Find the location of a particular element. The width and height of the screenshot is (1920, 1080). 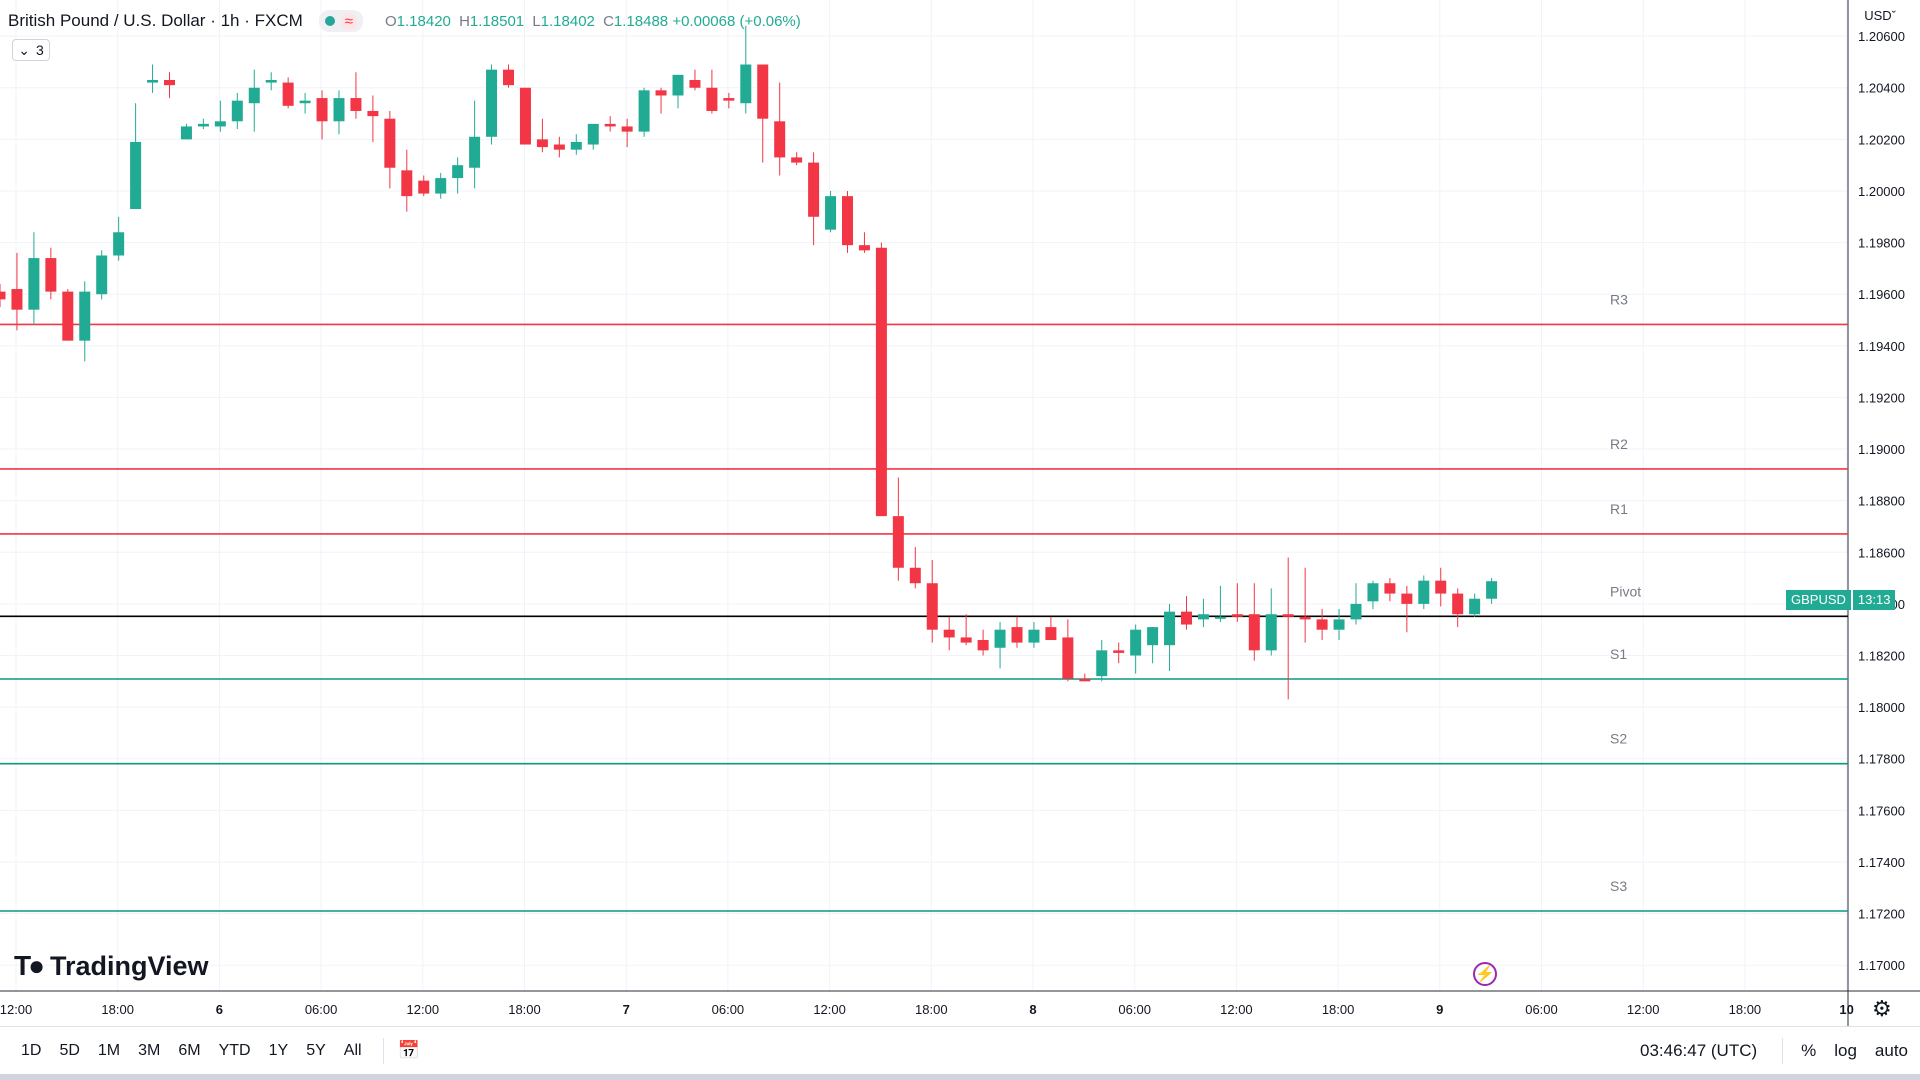

badge-symbol: GBPUSD is located at coordinates (1818, 600).